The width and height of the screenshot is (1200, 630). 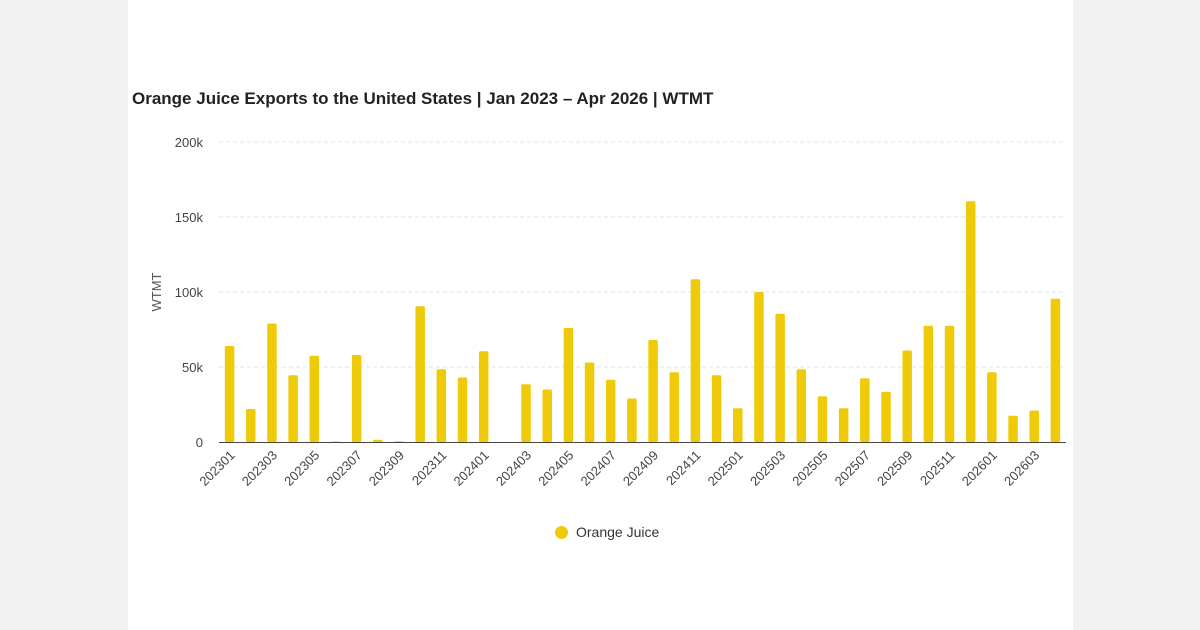 I want to click on legend: Orange Juice, so click(x=607, y=532).